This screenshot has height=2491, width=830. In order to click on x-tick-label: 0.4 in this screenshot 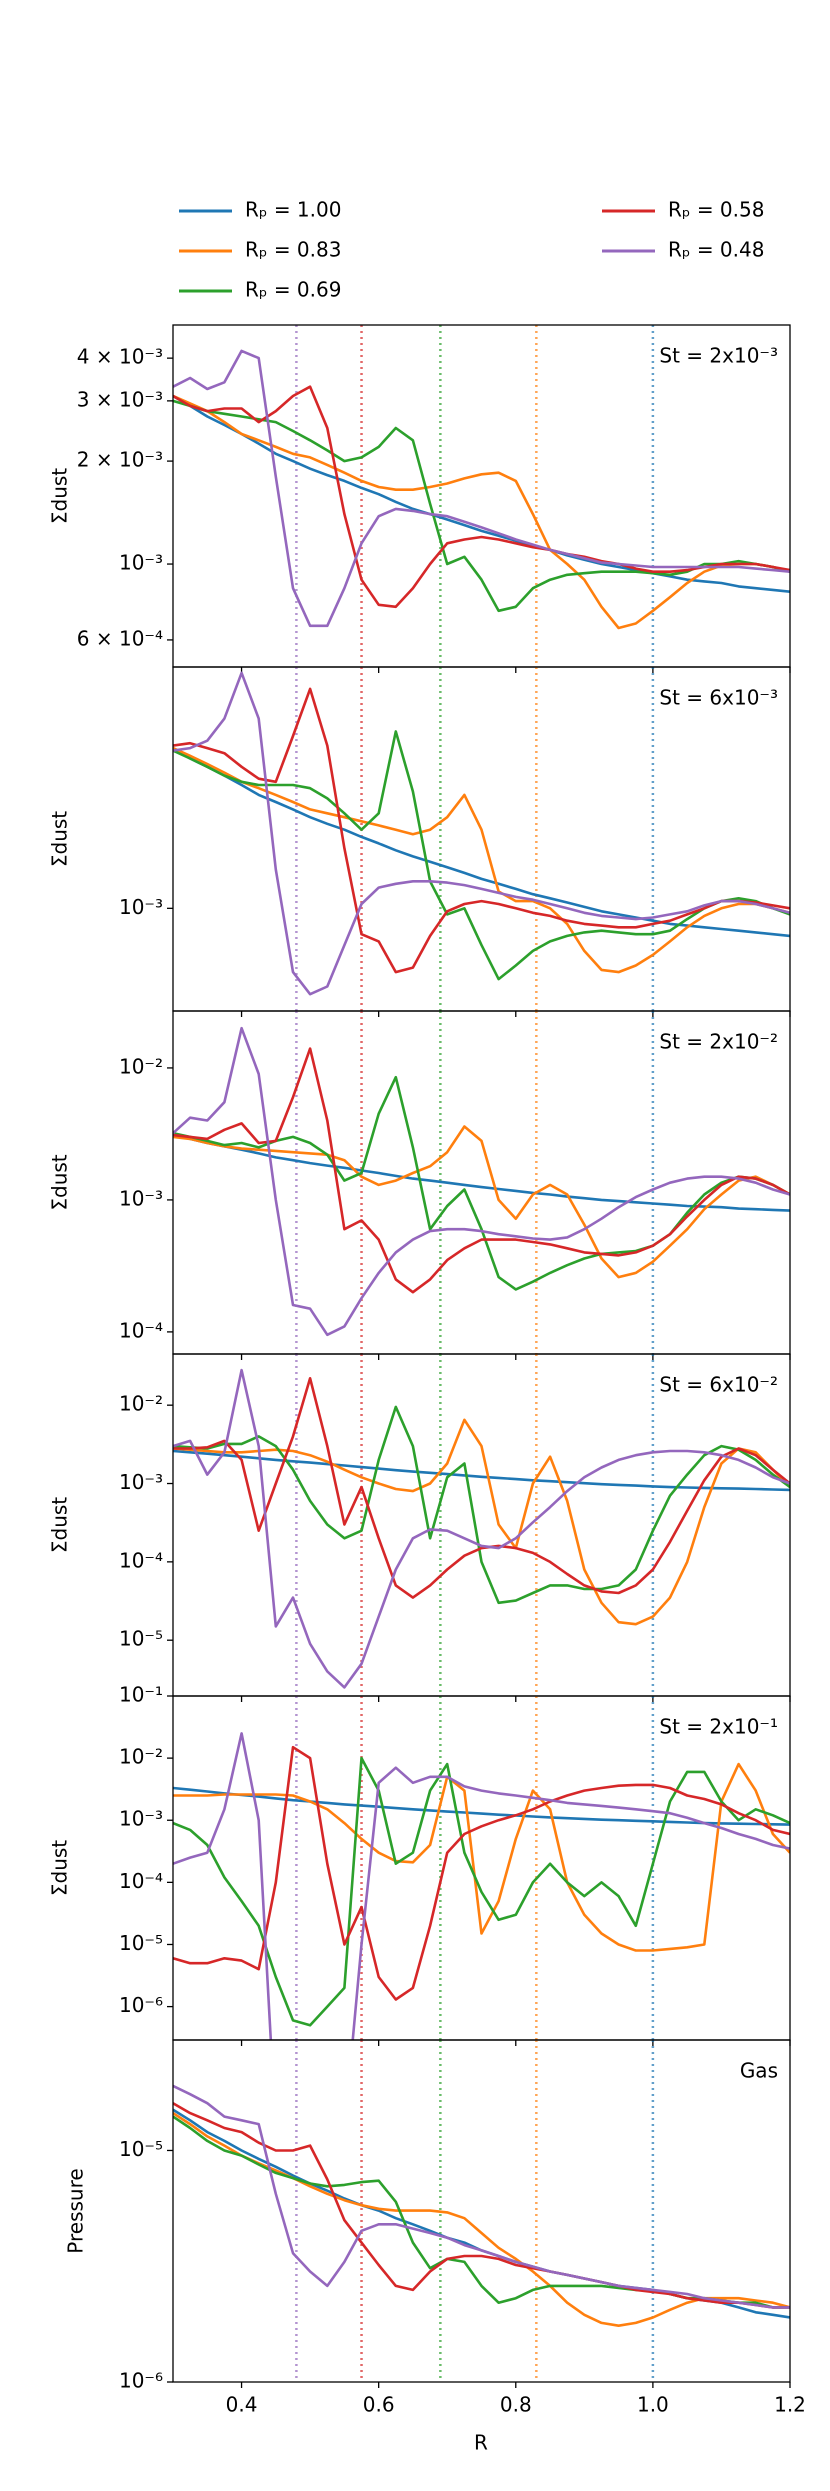, I will do `click(242, 2405)`.